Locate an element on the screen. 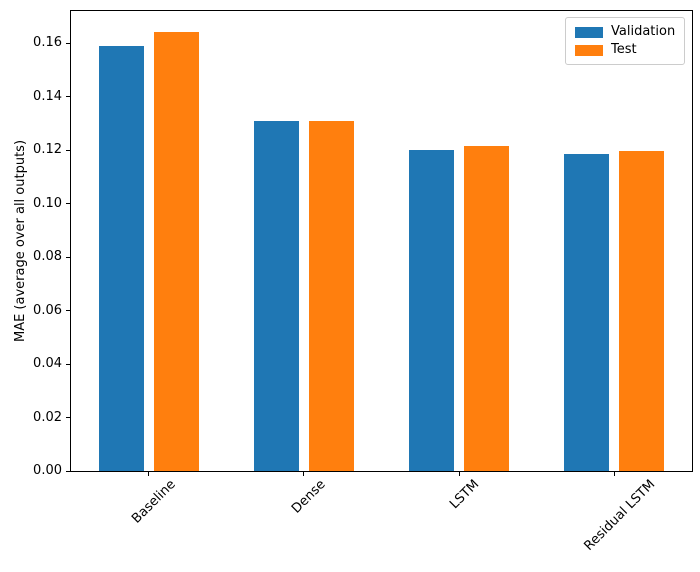  bar-validation-lstm is located at coordinates (432, 310).